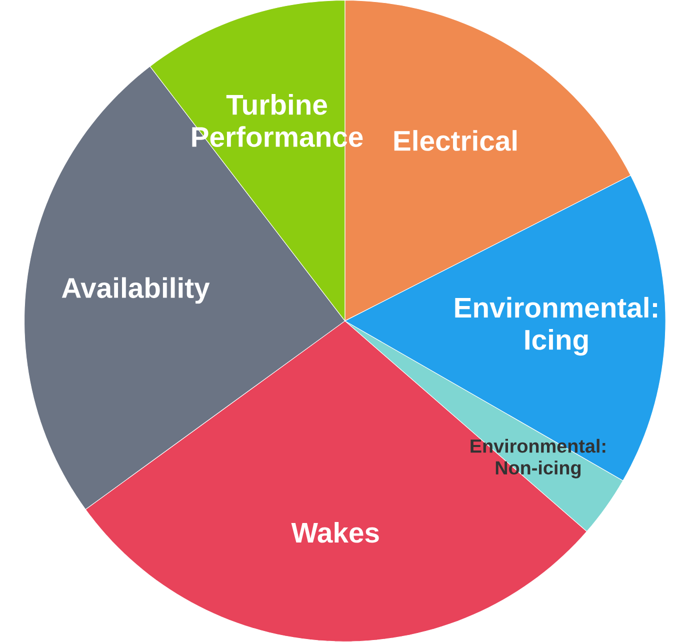 The height and width of the screenshot is (642, 692). Describe the element at coordinates (556, 326) in the screenshot. I see `slice-label: Environmental: Icing` at that location.